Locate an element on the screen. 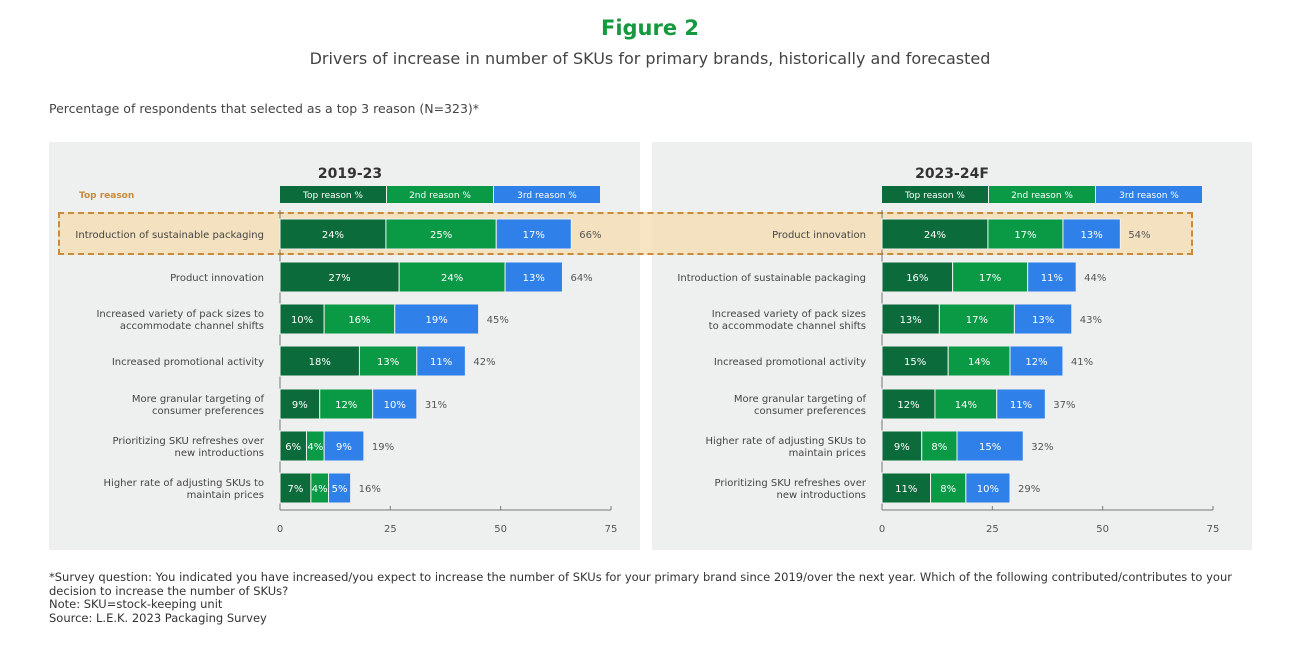  panel-title: 2019-23 is located at coordinates (350, 174).